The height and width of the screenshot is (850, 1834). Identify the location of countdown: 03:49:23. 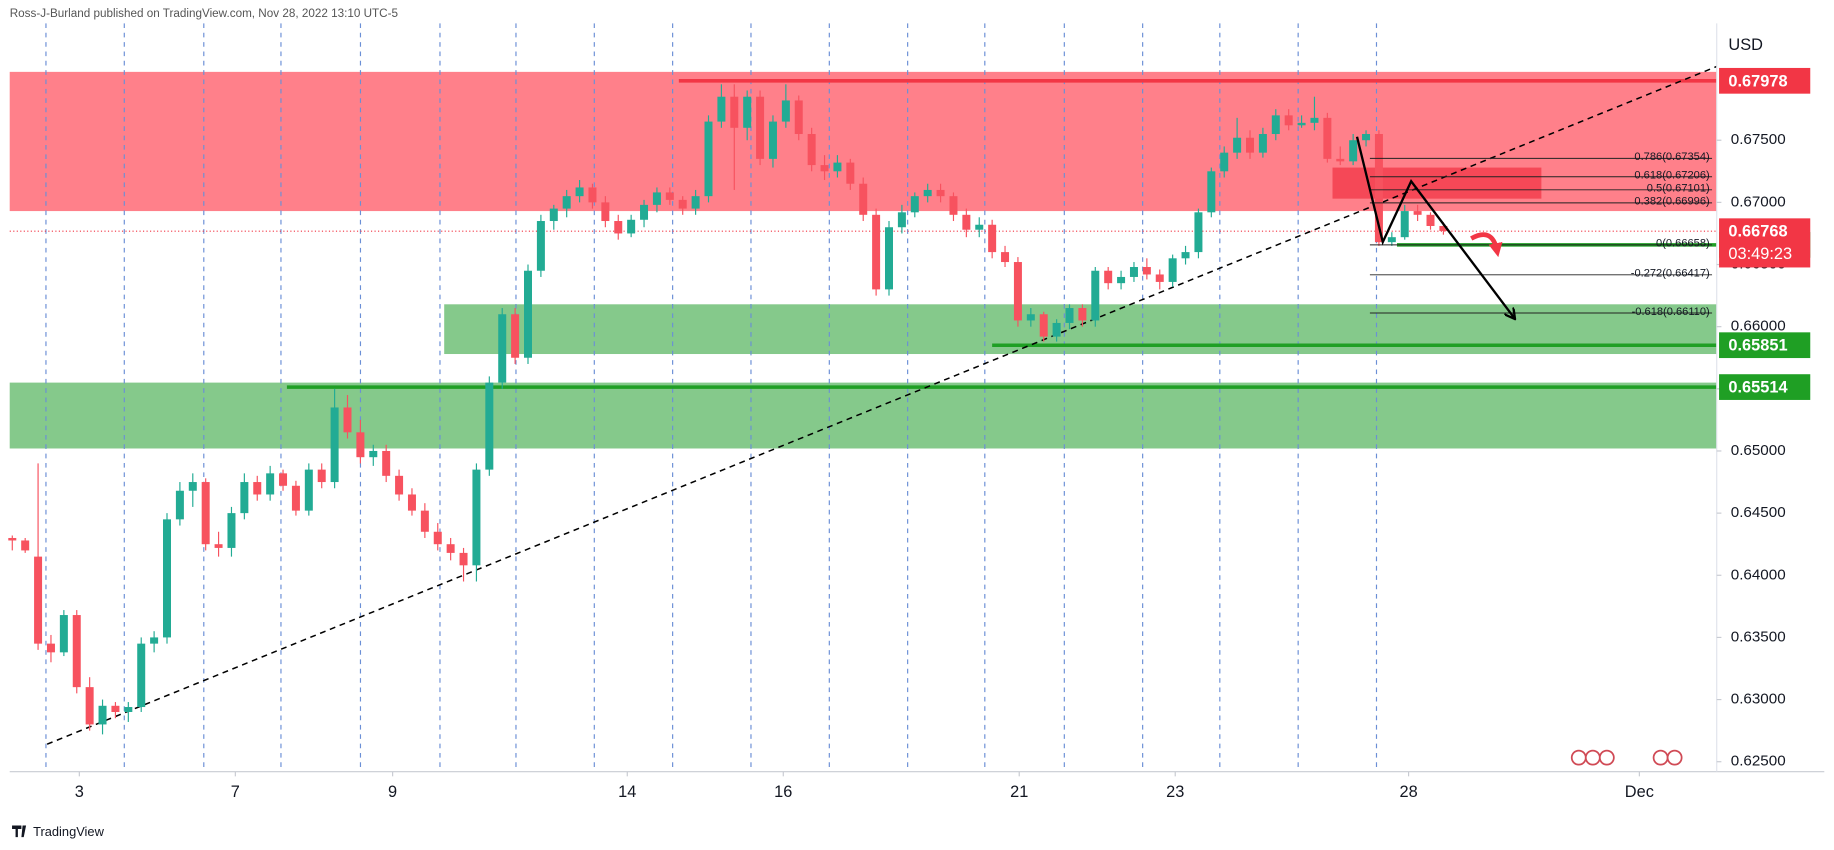
(1760, 254).